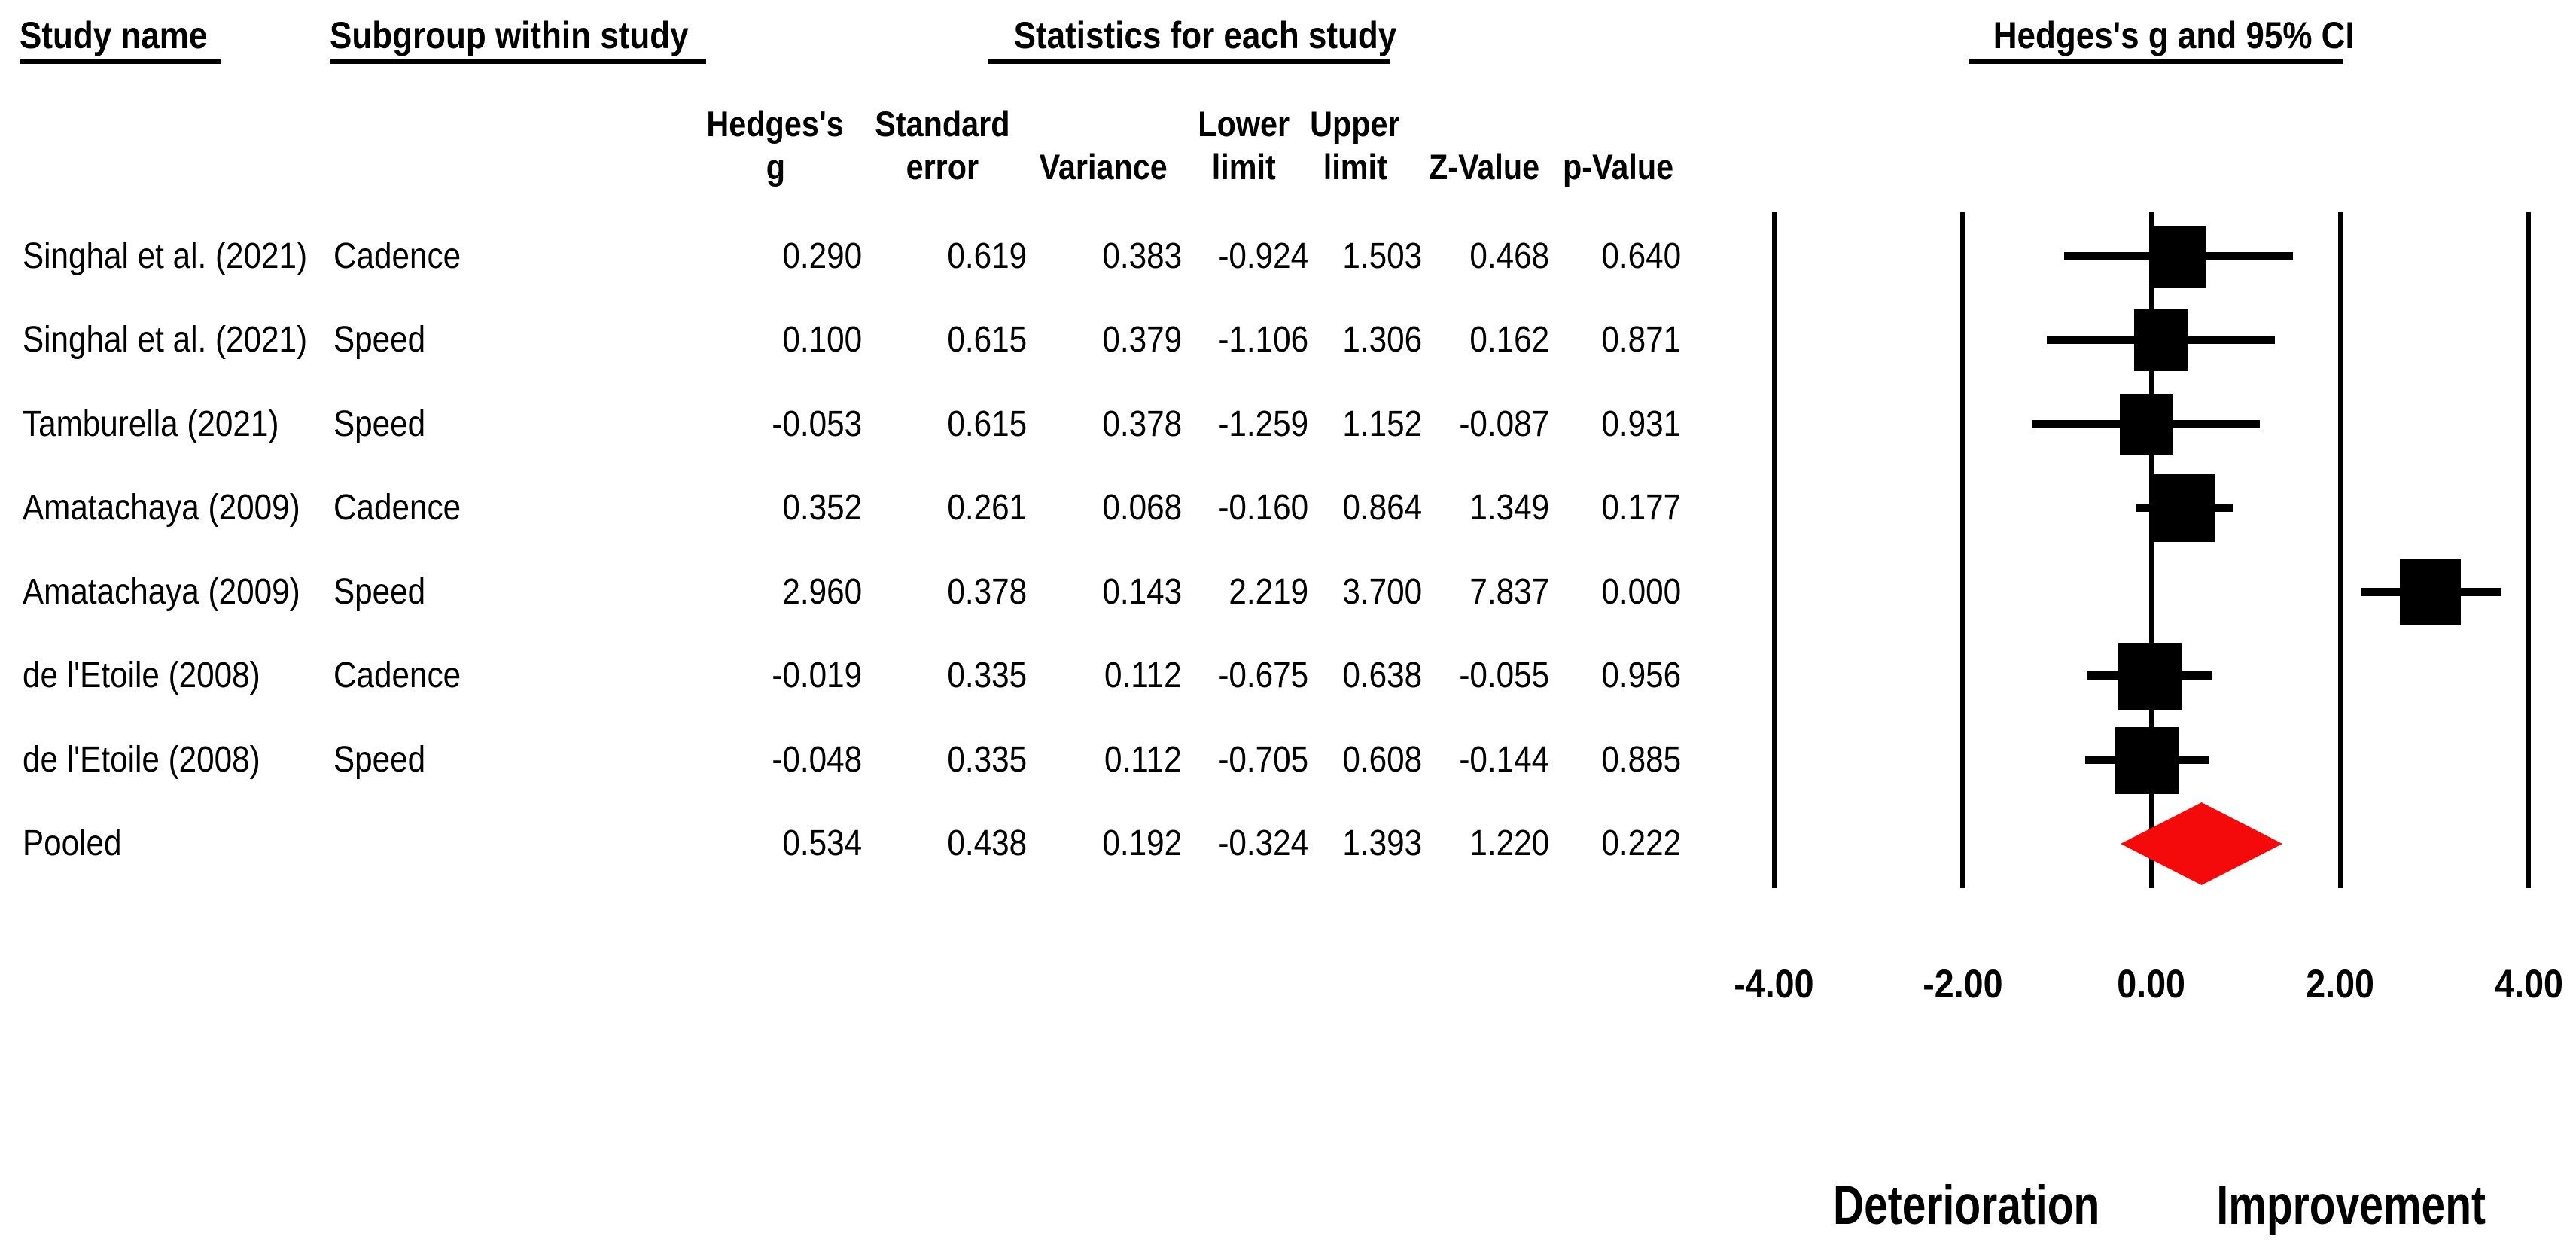 The image size is (2576, 1254). I want to click on stat-cell-variance-text: 0.068, so click(1142, 508).